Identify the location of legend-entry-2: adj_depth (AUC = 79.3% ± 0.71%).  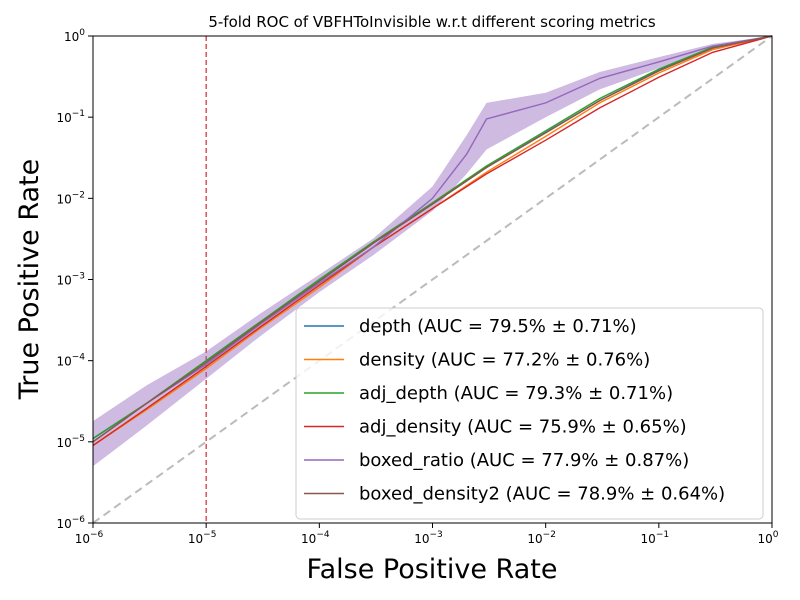
(516, 393).